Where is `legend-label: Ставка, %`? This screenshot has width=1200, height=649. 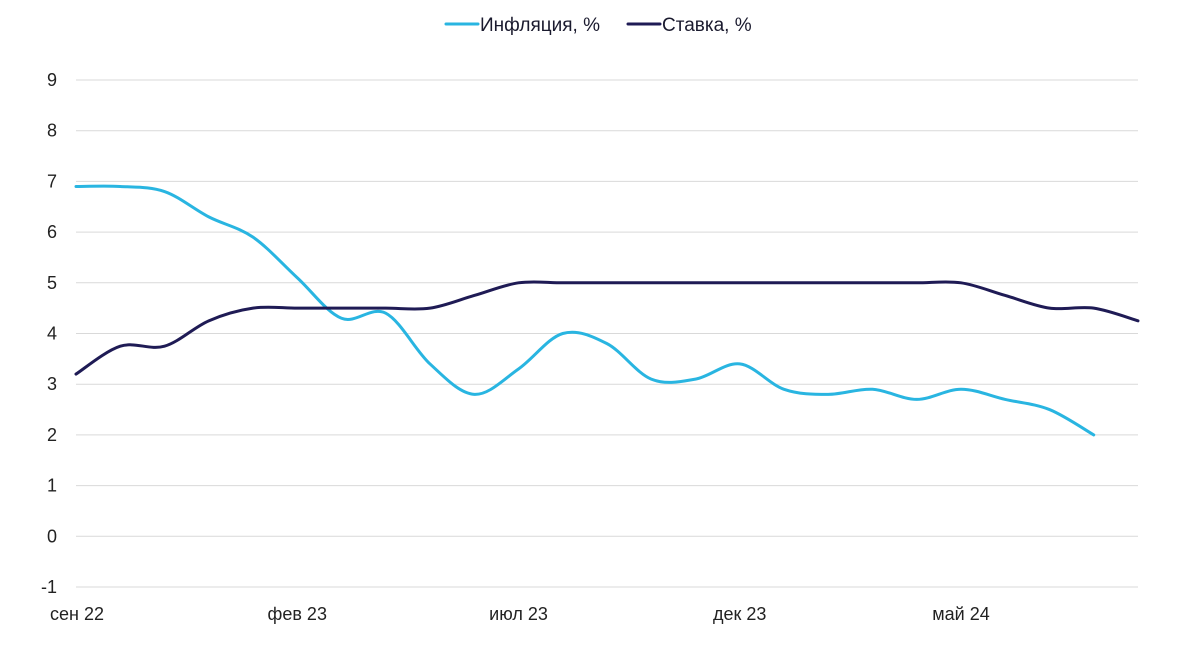 legend-label: Ставка, % is located at coordinates (707, 25).